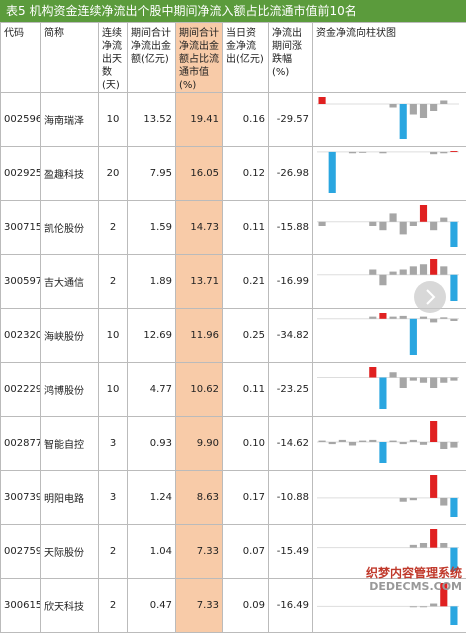  Describe the element at coordinates (152, 444) in the screenshot. I see `cell: 0.93` at that location.